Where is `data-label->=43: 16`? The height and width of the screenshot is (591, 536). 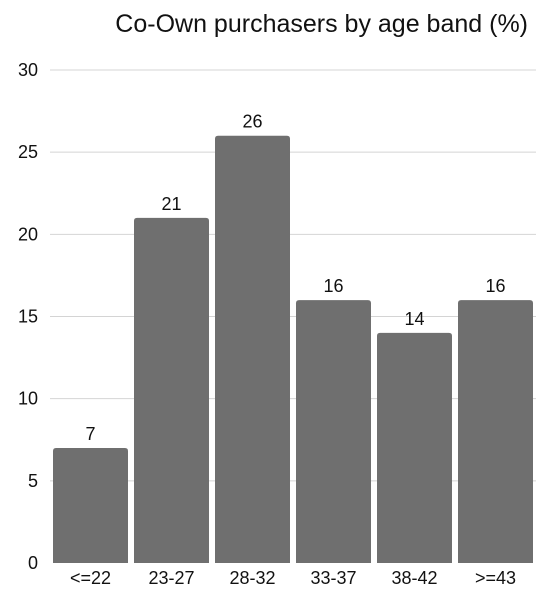 data-label->=43: 16 is located at coordinates (495, 286).